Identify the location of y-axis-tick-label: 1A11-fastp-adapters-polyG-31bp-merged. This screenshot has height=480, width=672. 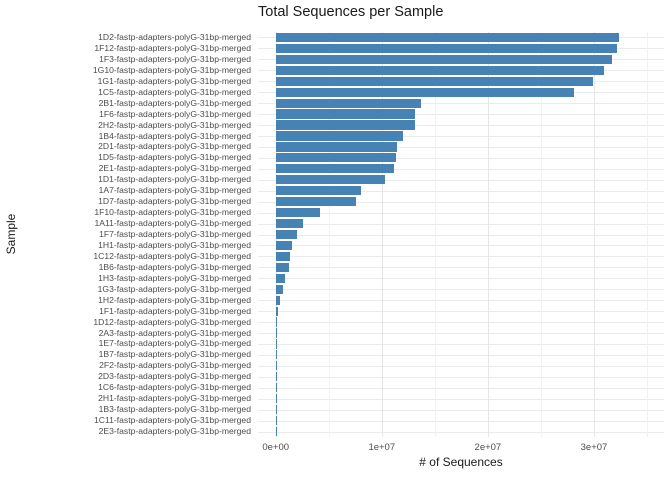
(172, 223).